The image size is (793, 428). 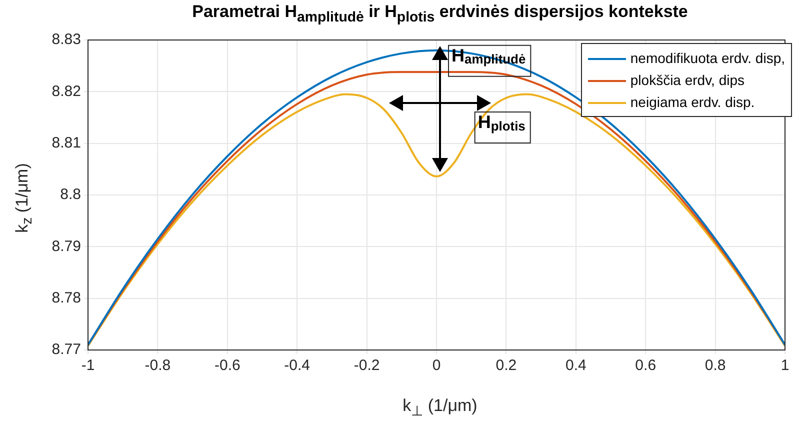 I want to click on y-tick-label: 8.77, so click(x=66, y=349).